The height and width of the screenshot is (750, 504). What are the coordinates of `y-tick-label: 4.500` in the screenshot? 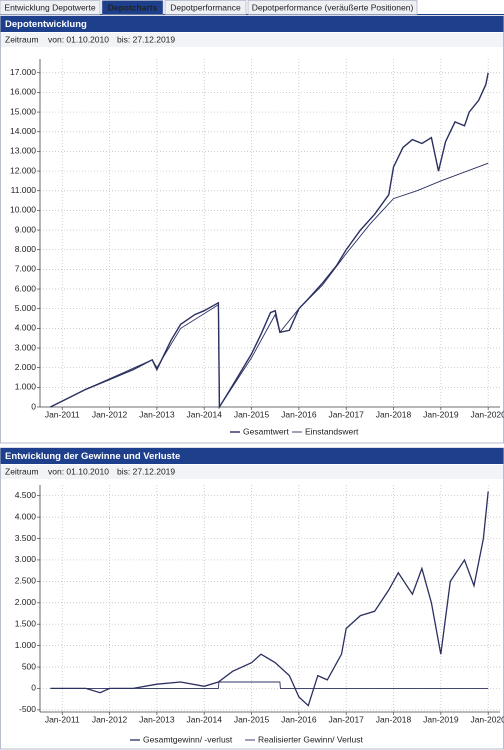 It's located at (26, 495).